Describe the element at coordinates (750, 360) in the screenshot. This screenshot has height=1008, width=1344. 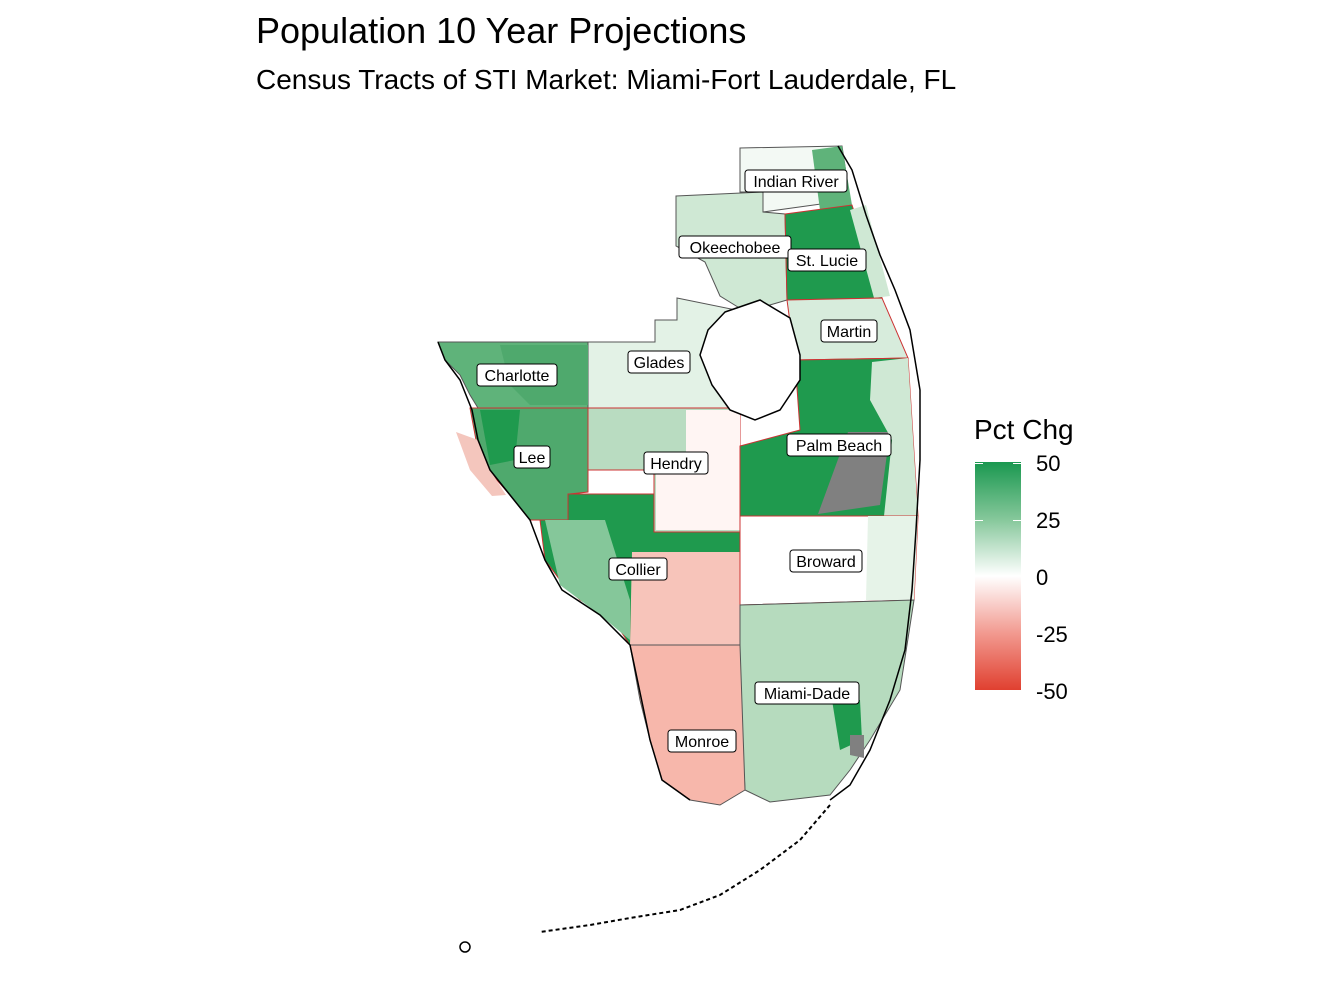
I see `lake-okeechobee` at that location.